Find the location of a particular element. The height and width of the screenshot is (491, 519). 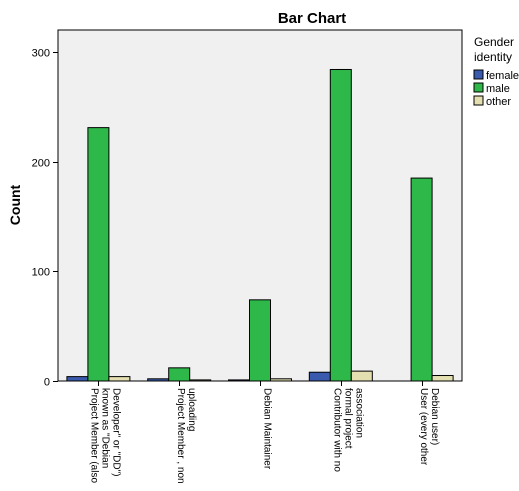

x-tick-label: Project Member (also is located at coordinates (94, 435).